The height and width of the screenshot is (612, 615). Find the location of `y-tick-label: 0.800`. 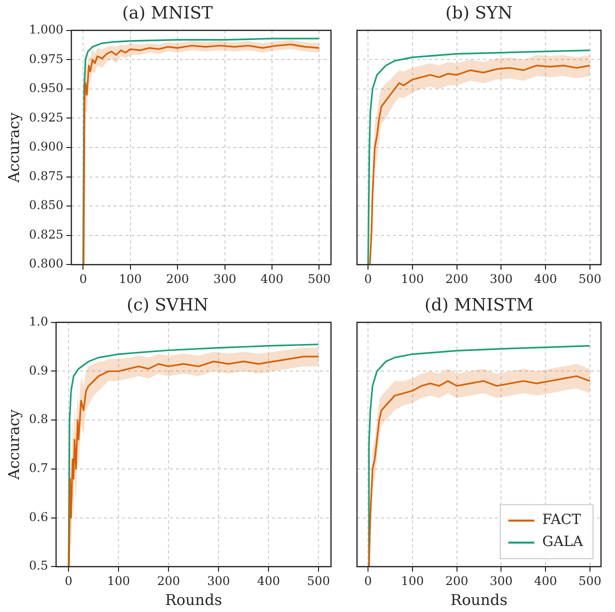

y-tick-label: 0.800 is located at coordinates (46, 263).